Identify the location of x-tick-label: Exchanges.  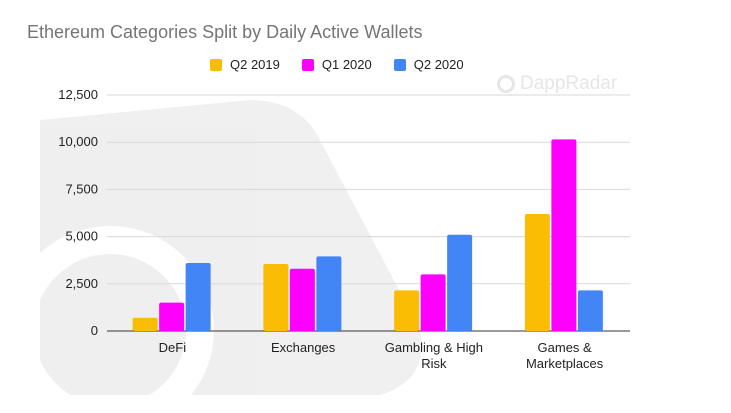
(303, 347).